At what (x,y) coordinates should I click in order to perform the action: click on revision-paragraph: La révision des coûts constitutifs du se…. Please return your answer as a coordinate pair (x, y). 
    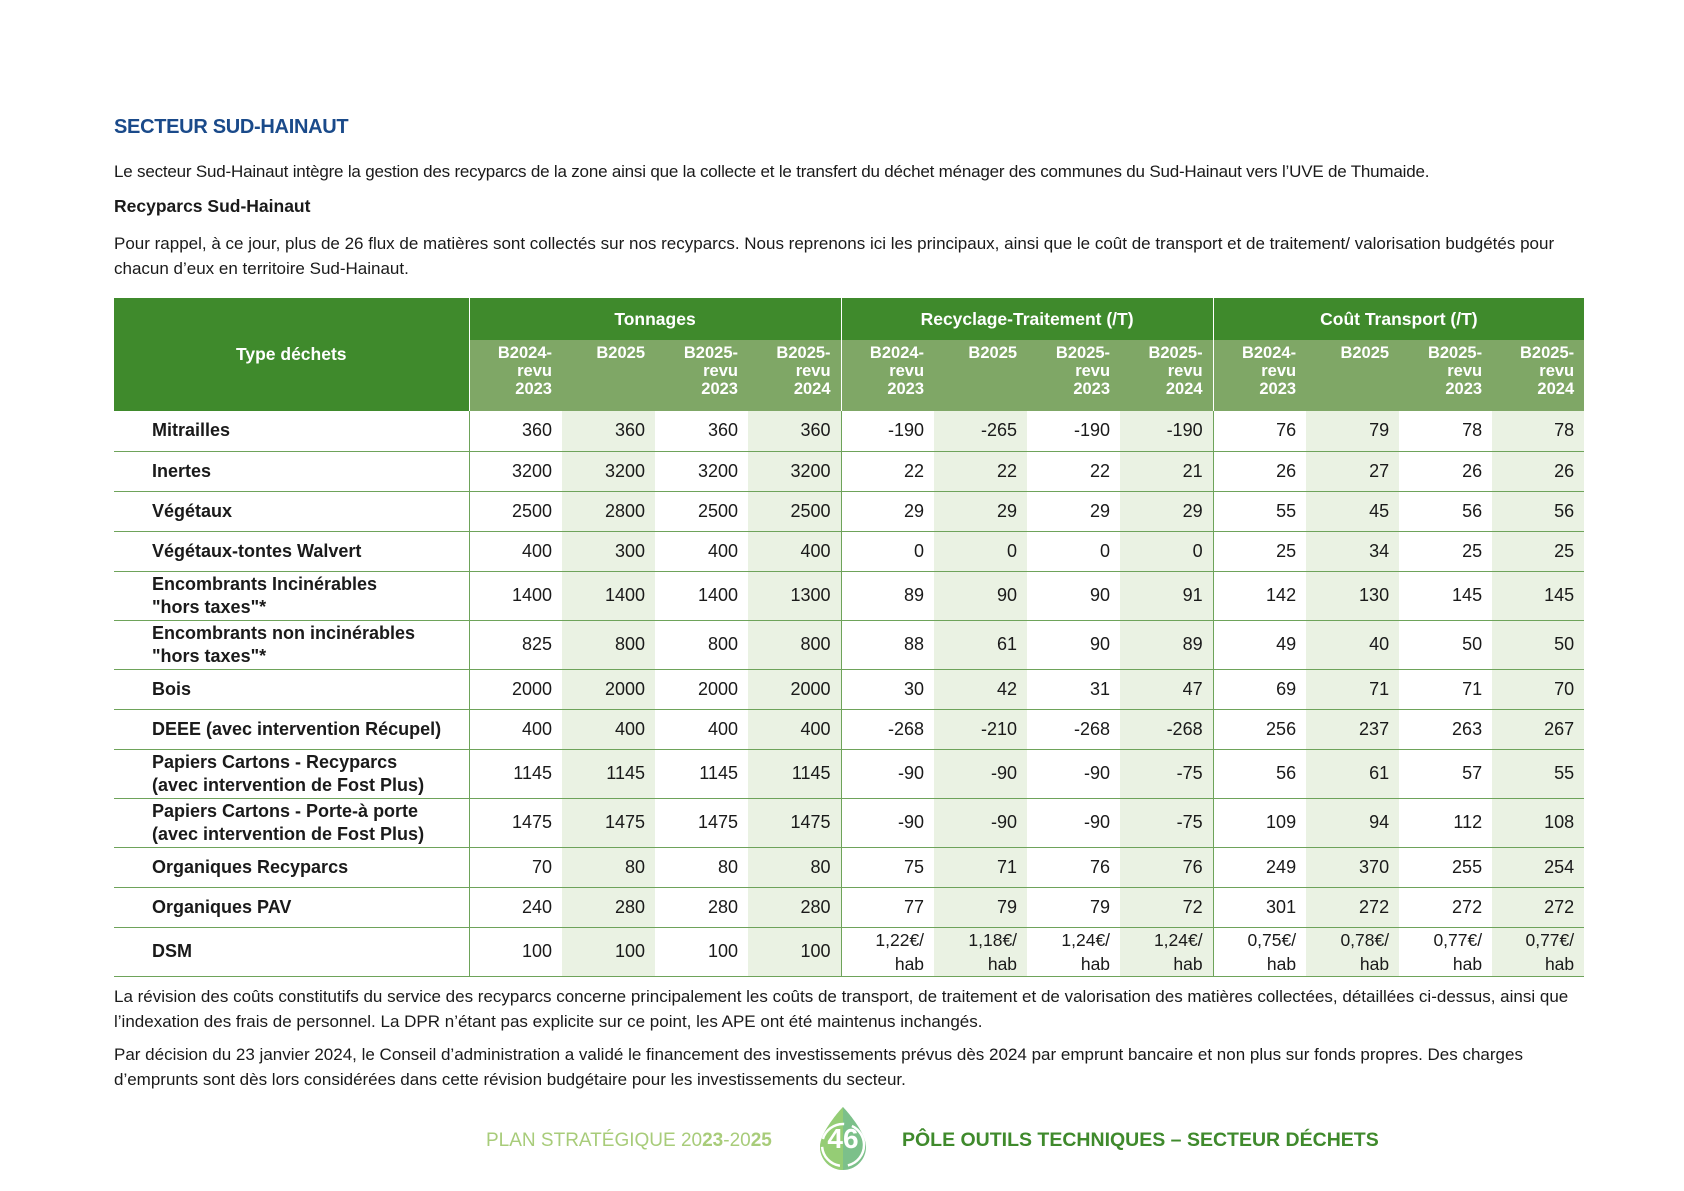
    Looking at the image, I should click on (841, 1009).